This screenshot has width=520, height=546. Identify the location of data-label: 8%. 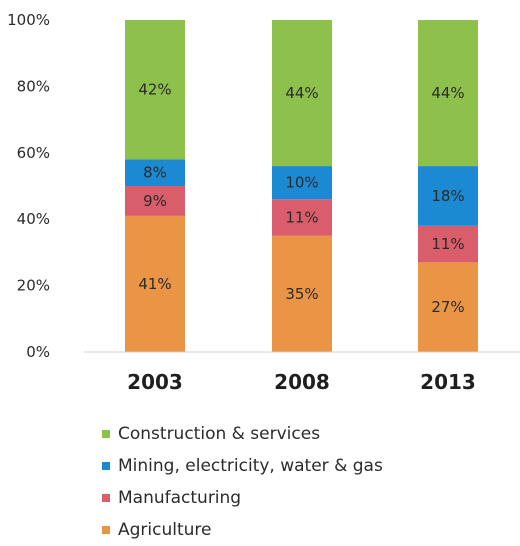
(155, 173).